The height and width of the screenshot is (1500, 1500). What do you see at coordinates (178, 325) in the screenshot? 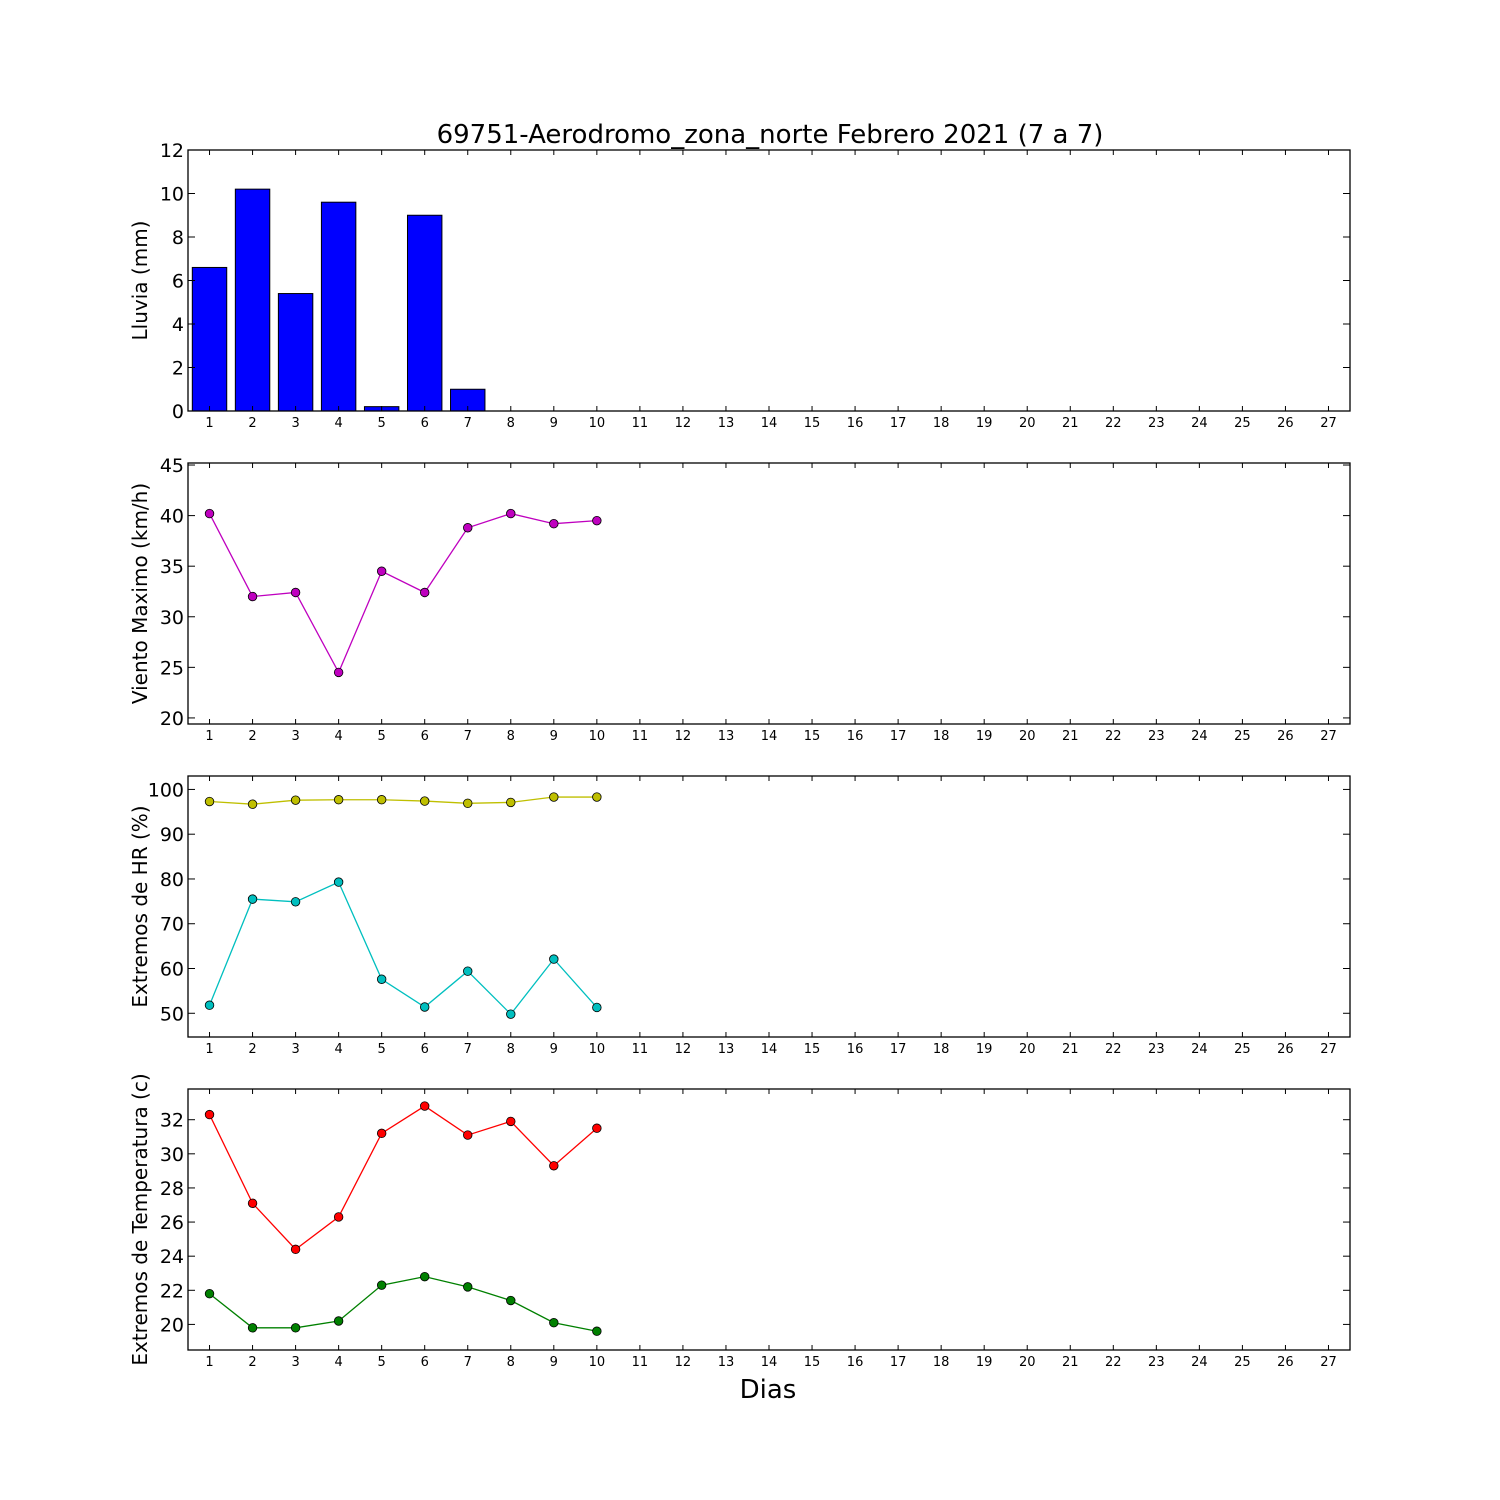
I see `y-tick-label: 4` at bounding box center [178, 325].